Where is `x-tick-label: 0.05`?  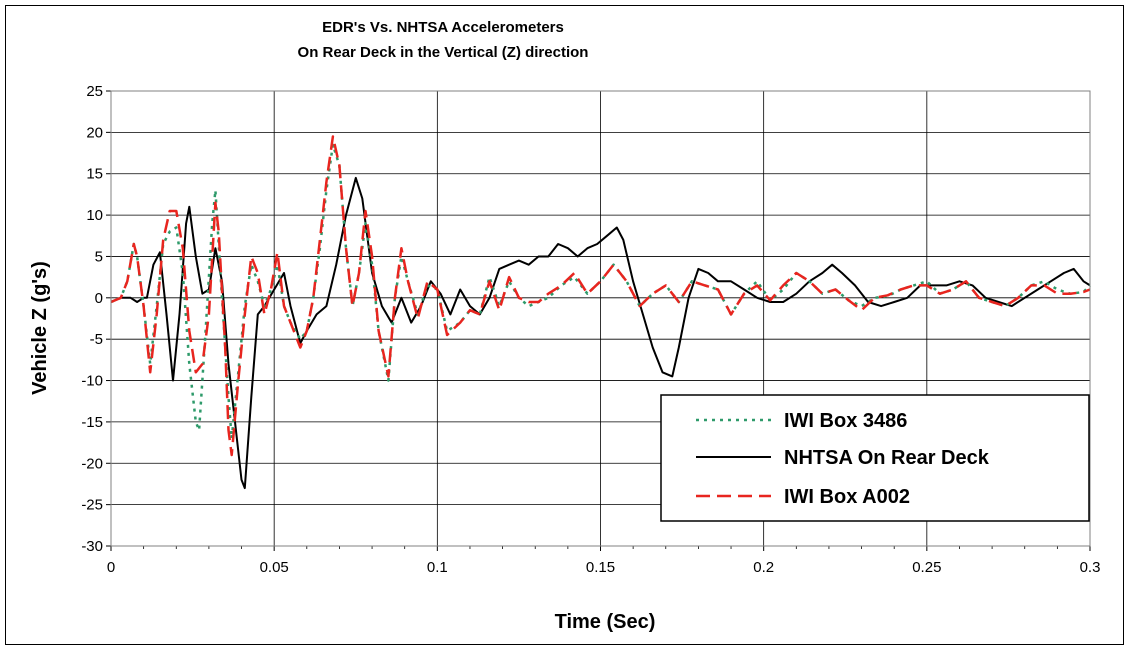 x-tick-label: 0.05 is located at coordinates (274, 567).